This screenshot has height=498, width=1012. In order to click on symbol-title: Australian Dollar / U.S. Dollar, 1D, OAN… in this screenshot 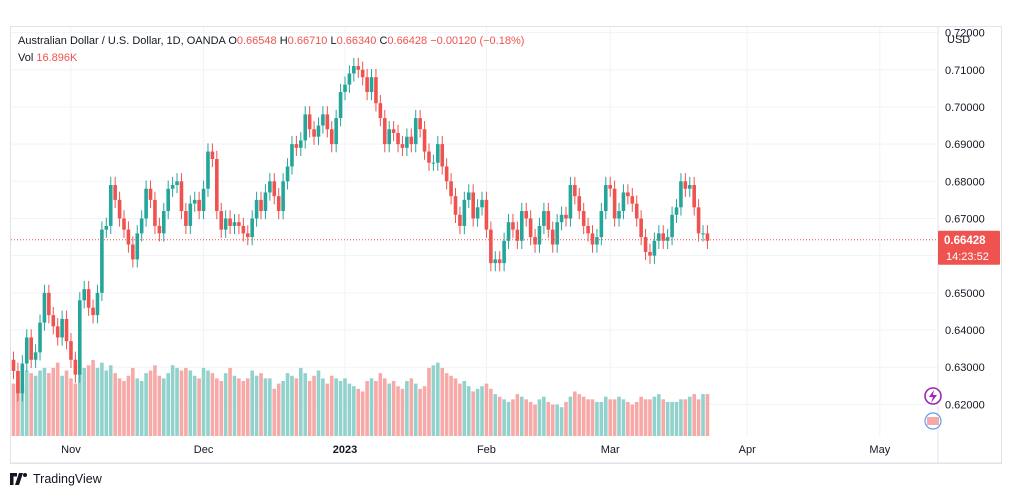, I will do `click(122, 41)`.